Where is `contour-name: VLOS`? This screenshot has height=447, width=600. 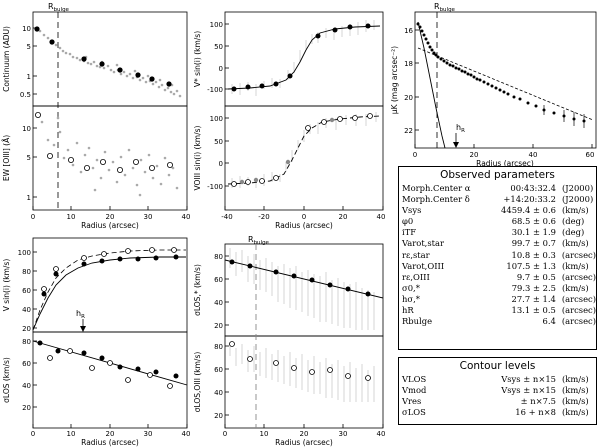
contour-name: VLOS is located at coordinates (414, 379).